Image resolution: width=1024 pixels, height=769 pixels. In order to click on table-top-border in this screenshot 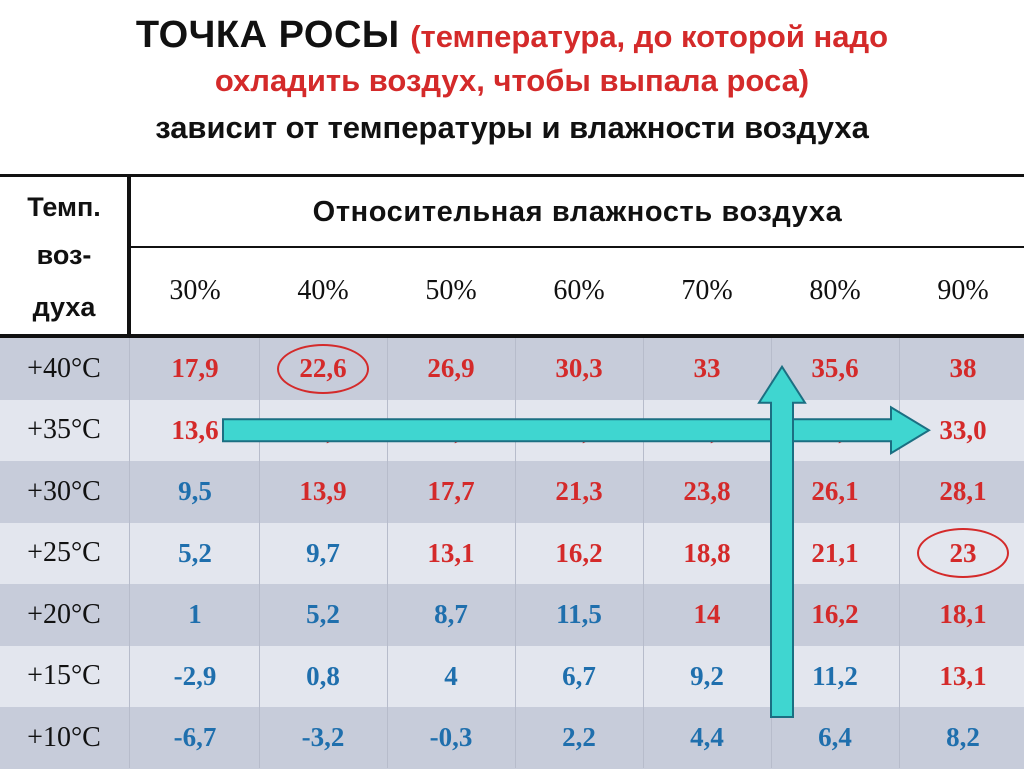, I will do `click(512, 175)`.